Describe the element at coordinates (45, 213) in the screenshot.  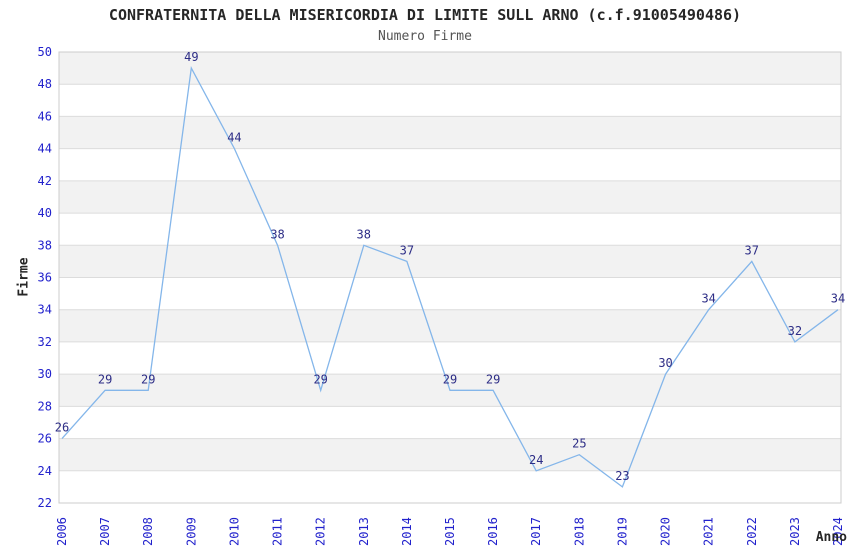
I see `y-tick-label: 40` at that location.